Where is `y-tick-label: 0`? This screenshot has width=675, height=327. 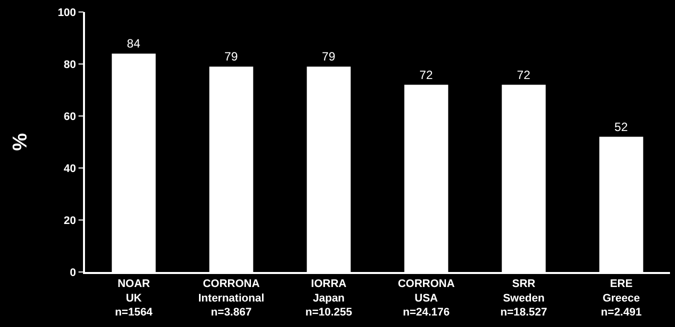
y-tick-label: 0 is located at coordinates (73, 272).